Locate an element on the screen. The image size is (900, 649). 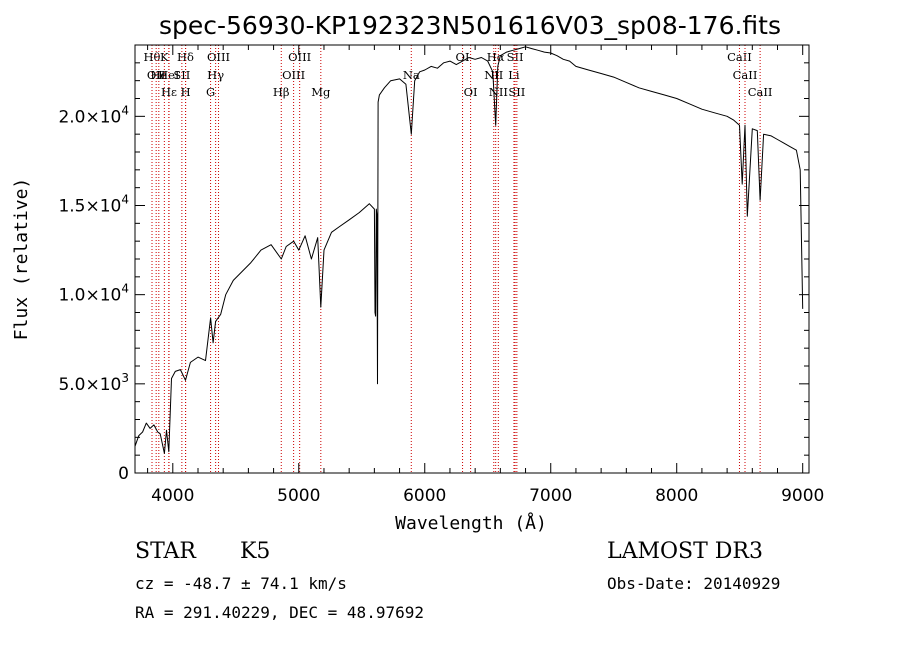
y-tick-mantissa-1: 5.0×10 is located at coordinates (89, 385).